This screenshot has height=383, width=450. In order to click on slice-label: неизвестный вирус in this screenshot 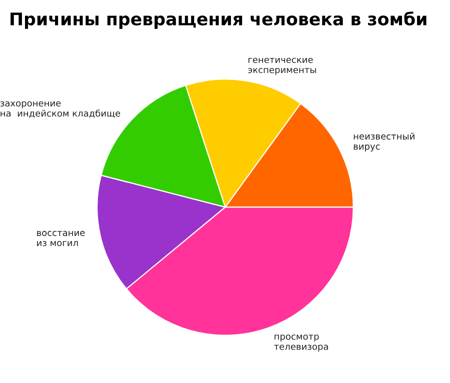, I will do `click(384, 142)`.